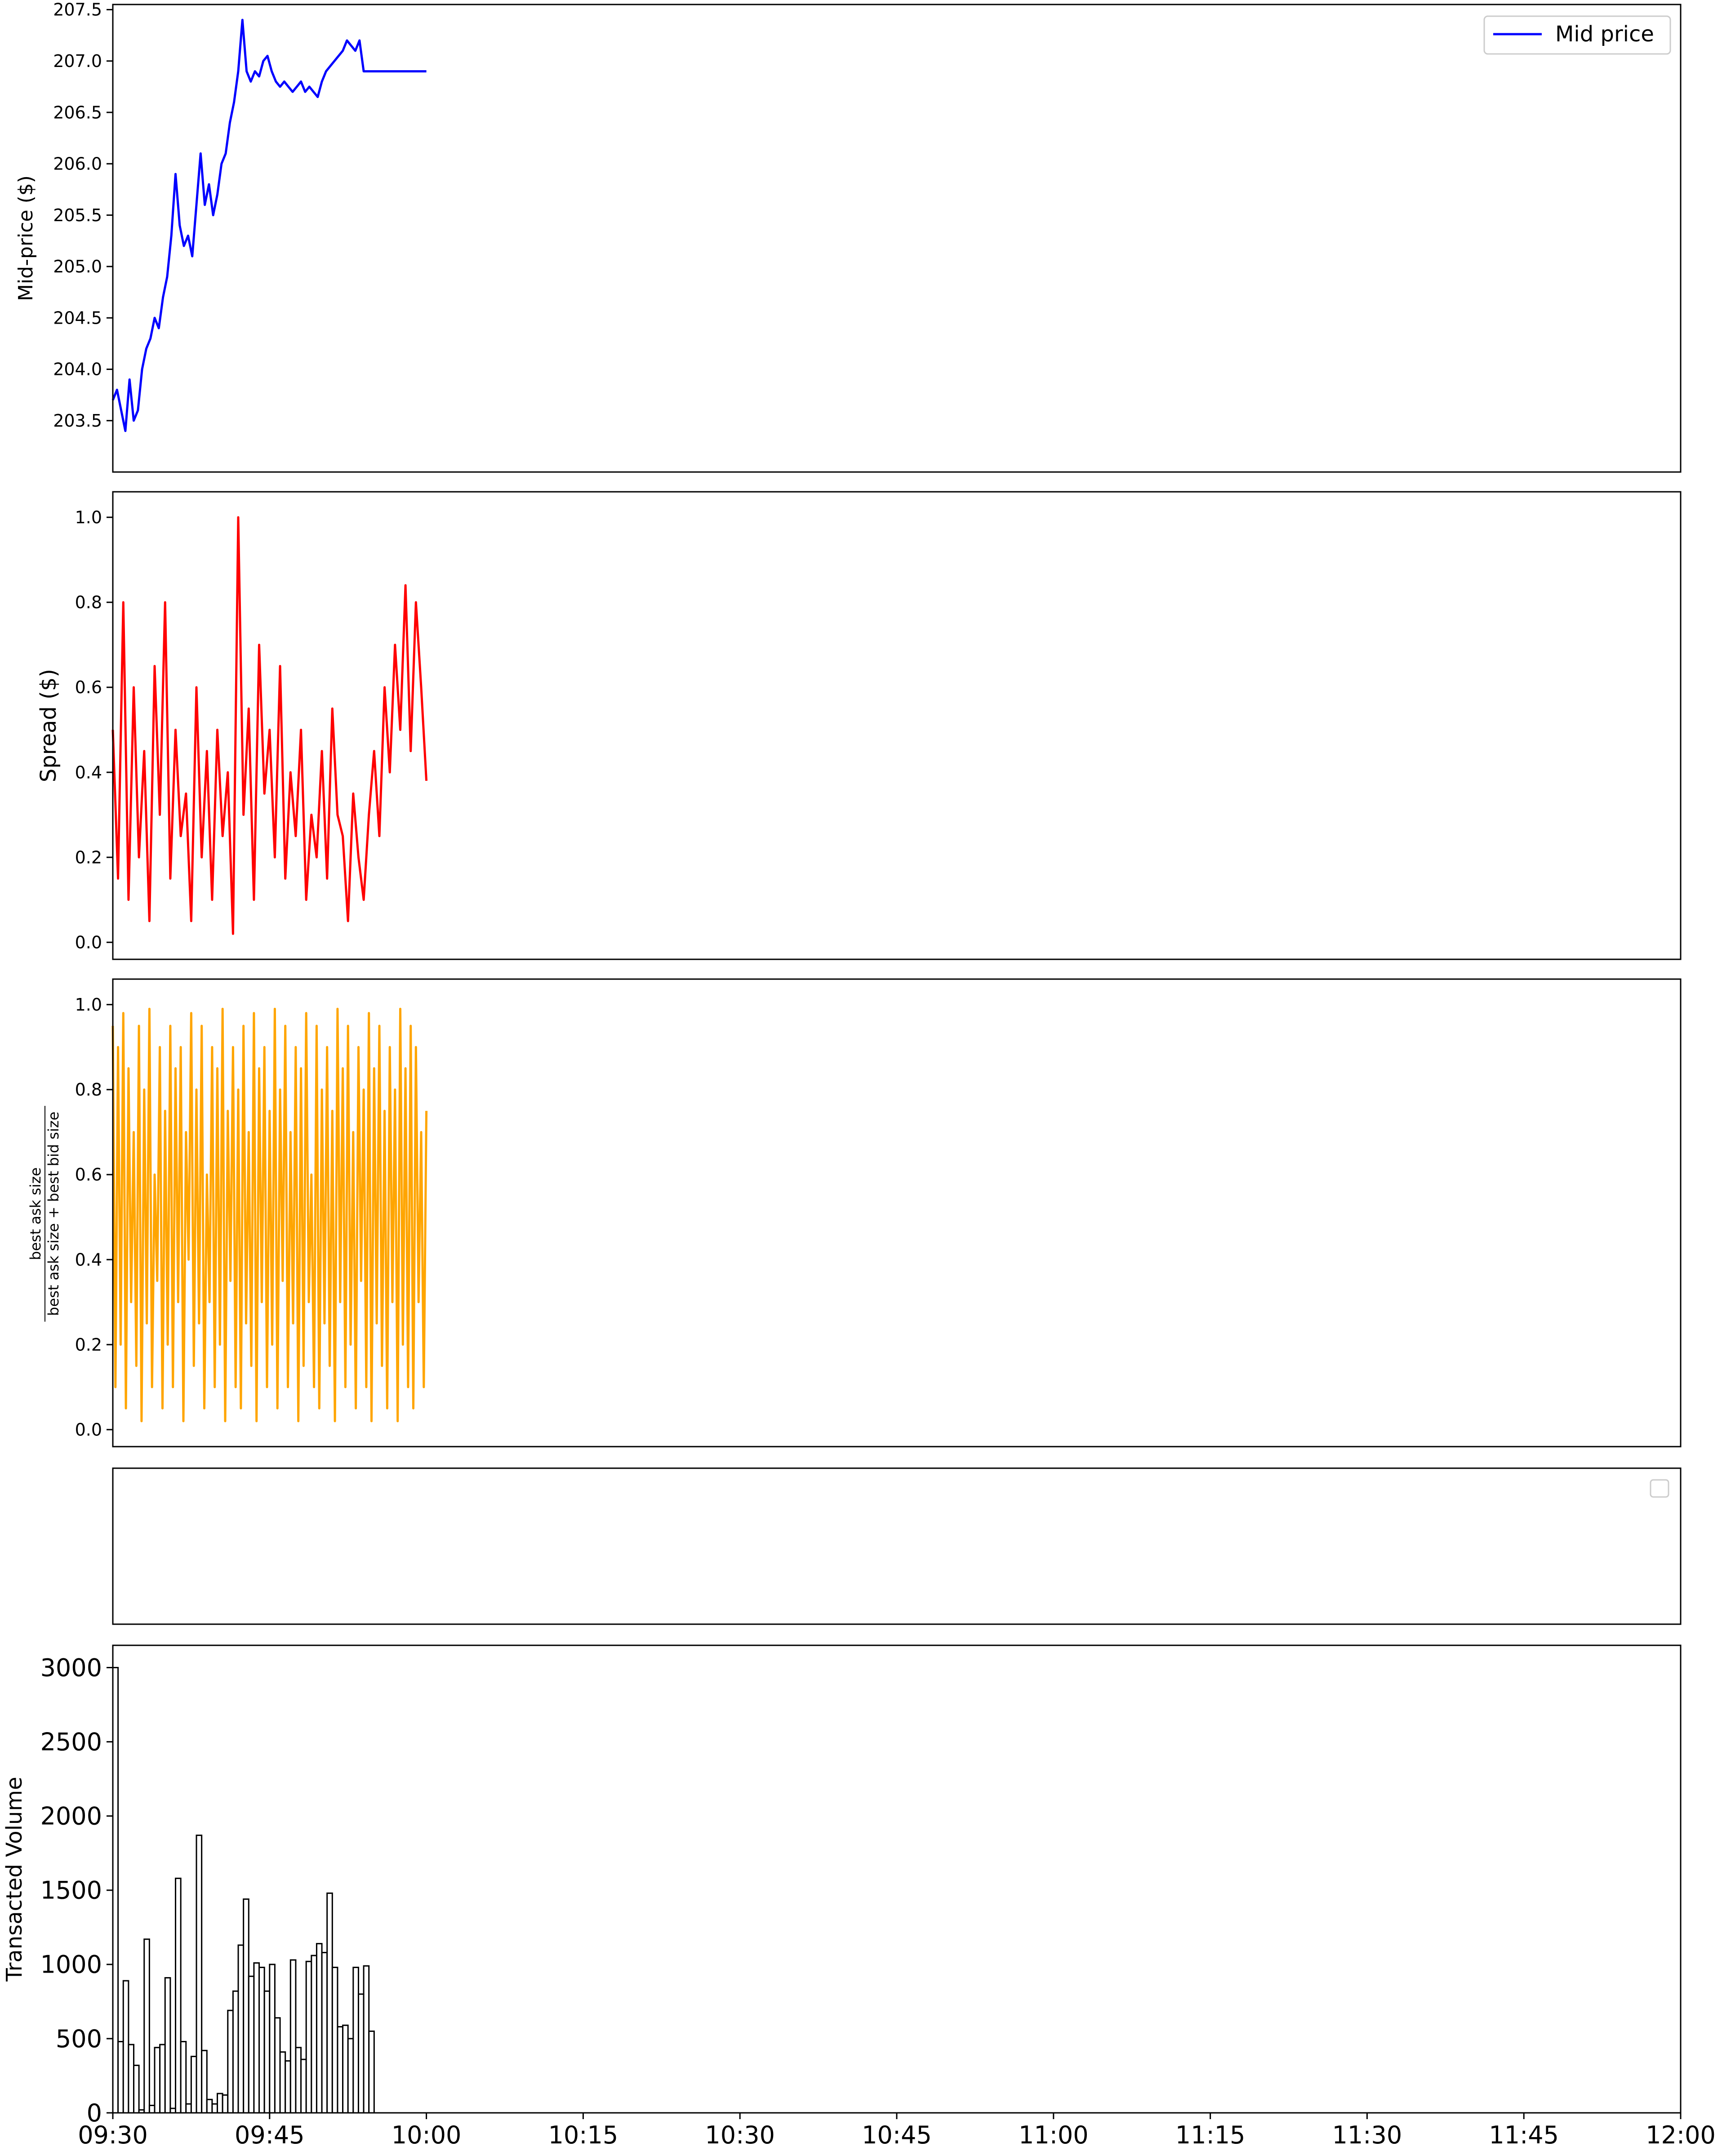 The image size is (1722, 2156). Describe the element at coordinates (1681, 2135) in the screenshot. I see `x-tick-label: 12:00` at that location.